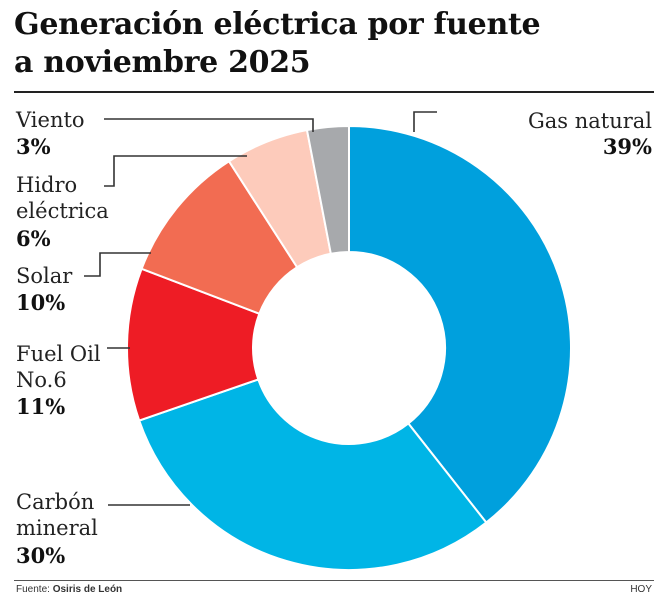  Describe the element at coordinates (209, 125) in the screenshot. I see `leader-viento` at that location.